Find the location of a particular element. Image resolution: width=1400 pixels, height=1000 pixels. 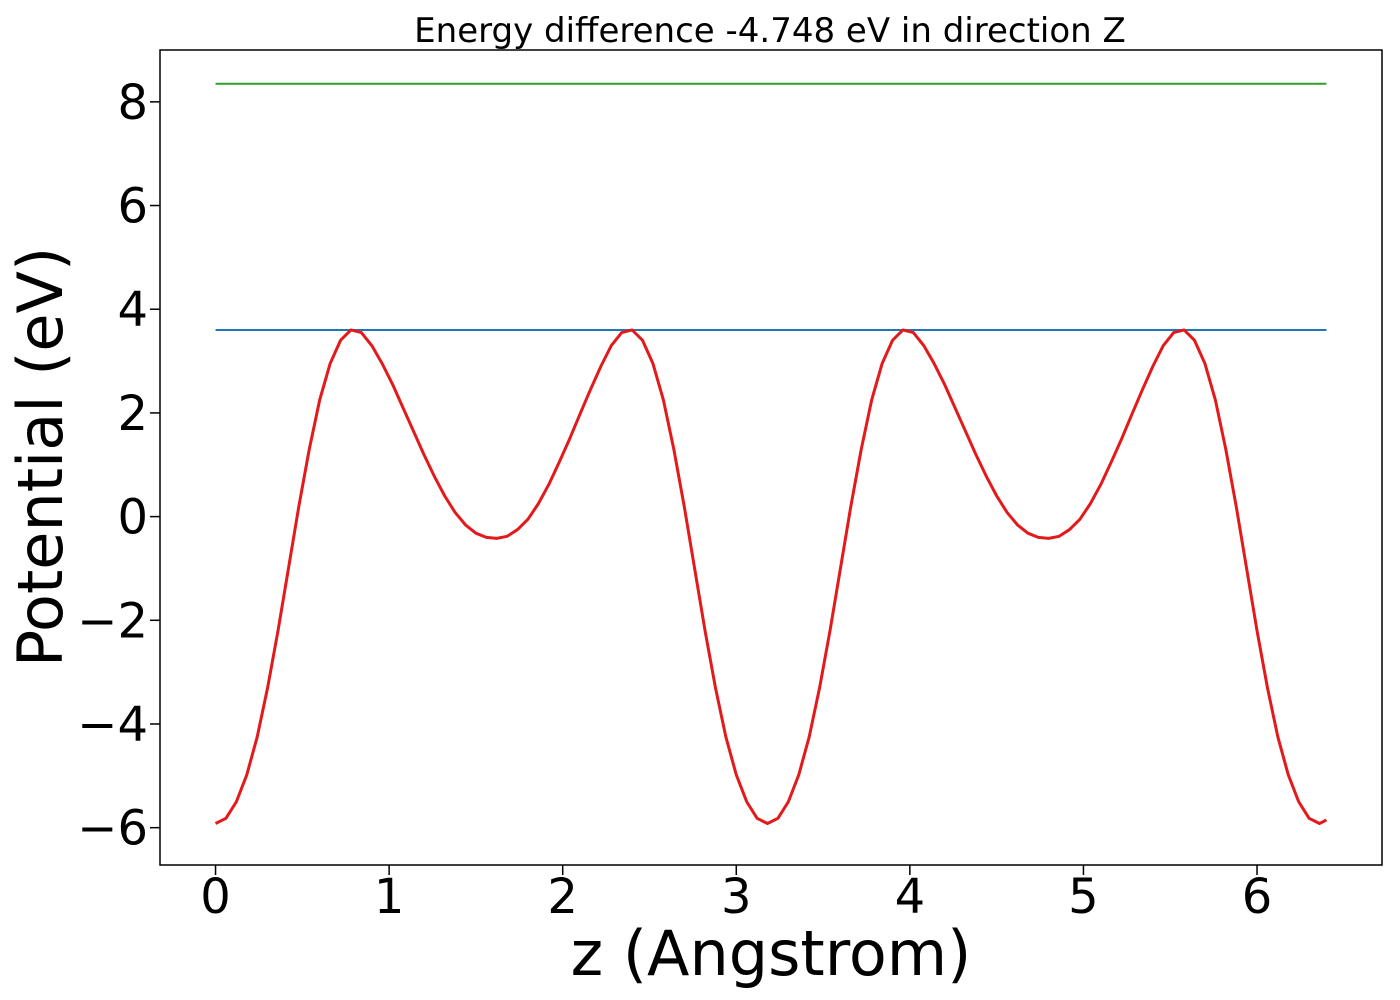

y-tick-label: −6 is located at coordinates (112, 829).